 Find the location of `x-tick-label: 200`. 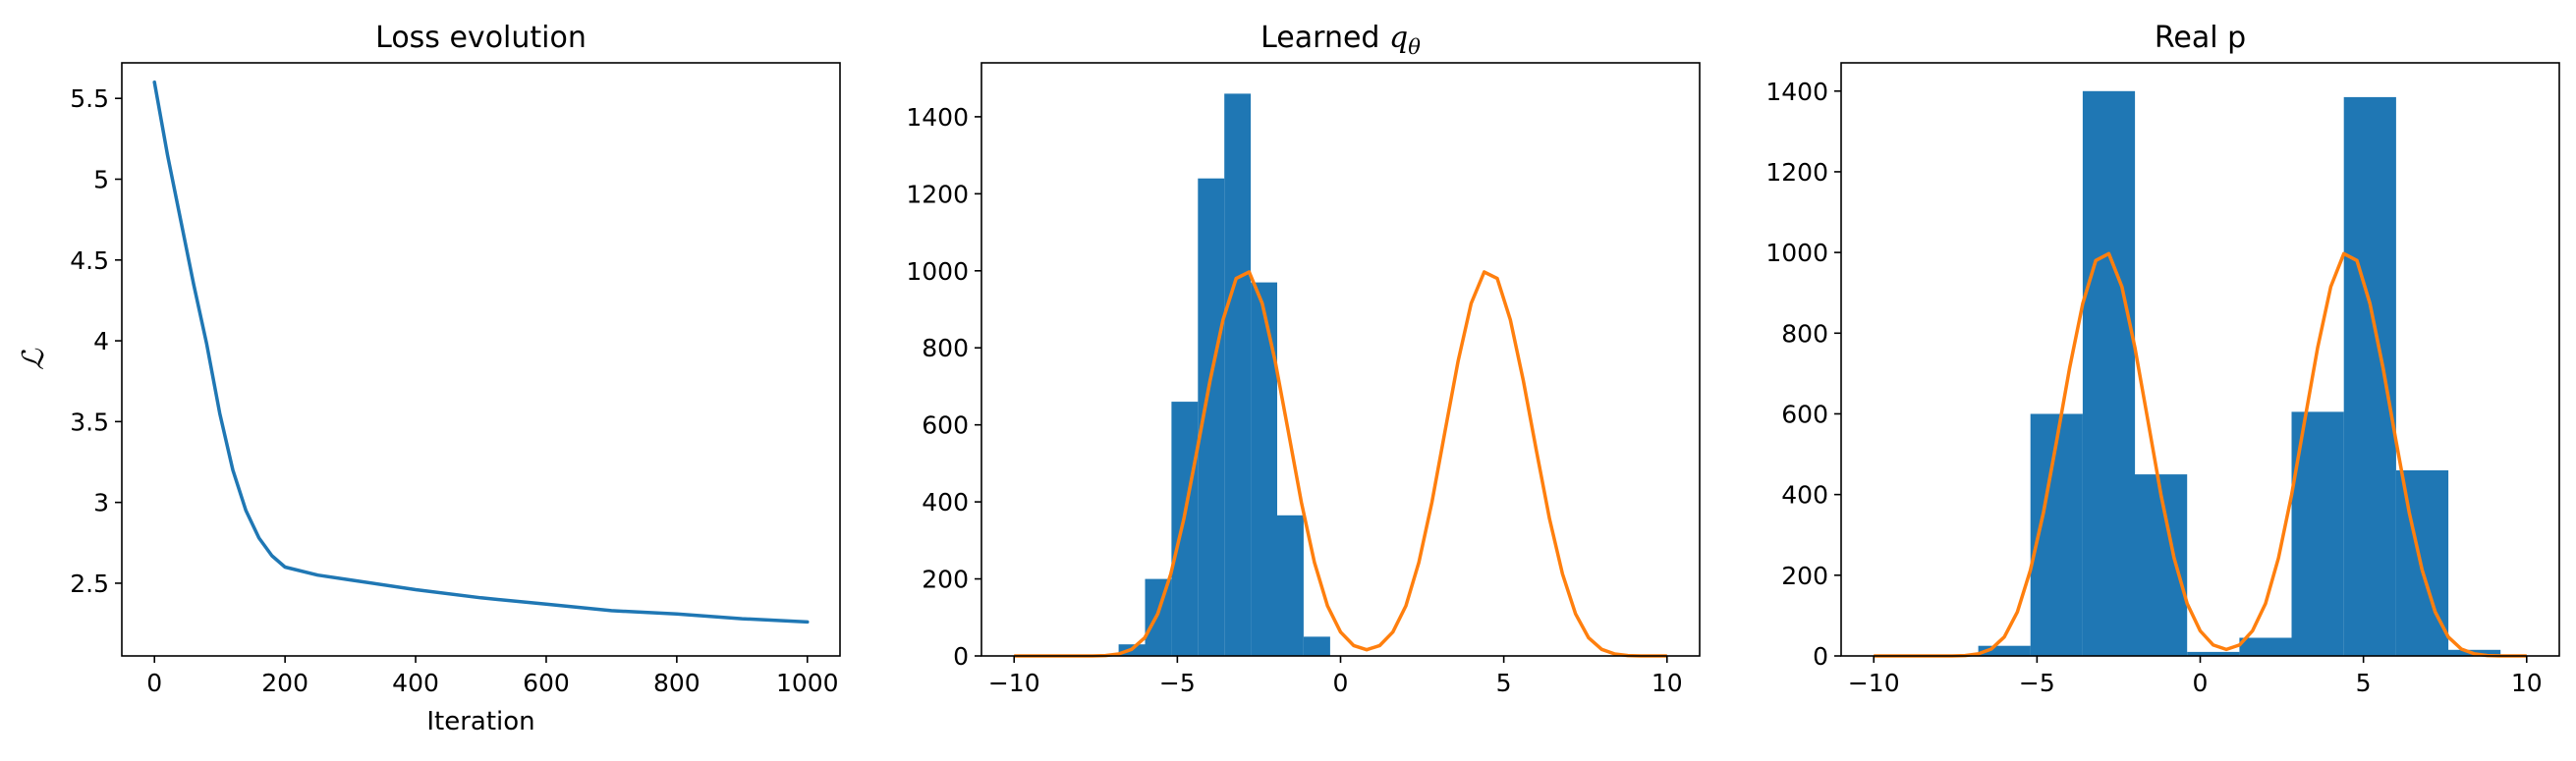

x-tick-label: 200 is located at coordinates (284, 683).